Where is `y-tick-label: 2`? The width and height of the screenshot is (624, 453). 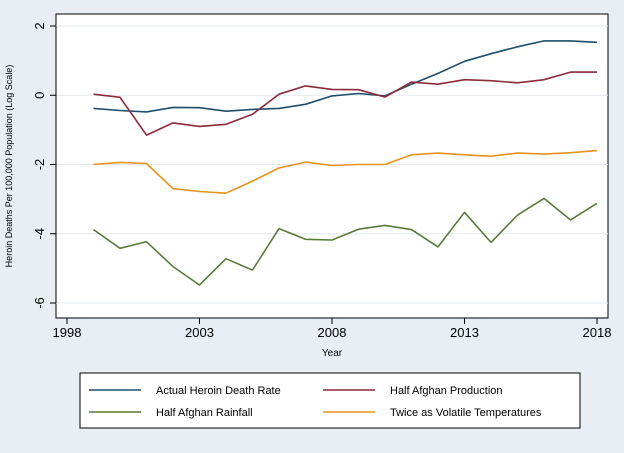 y-tick-label: 2 is located at coordinates (39, 25).